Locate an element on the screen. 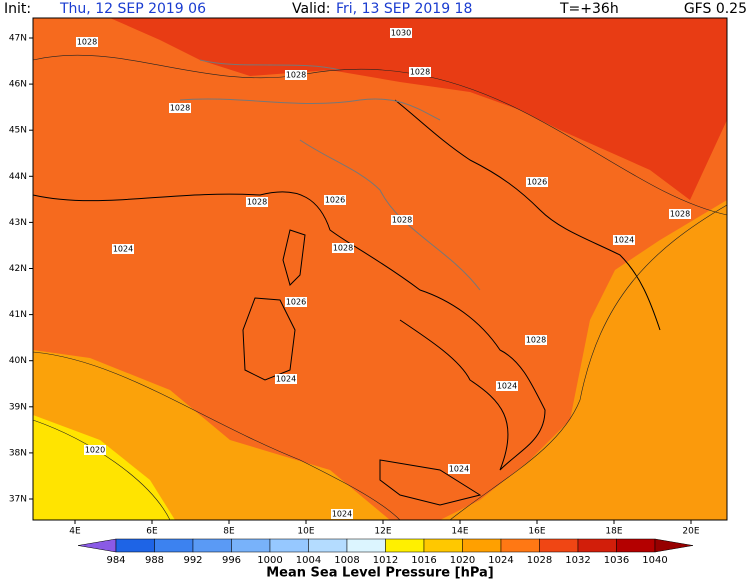  pressure-field is located at coordinates (104, 467).